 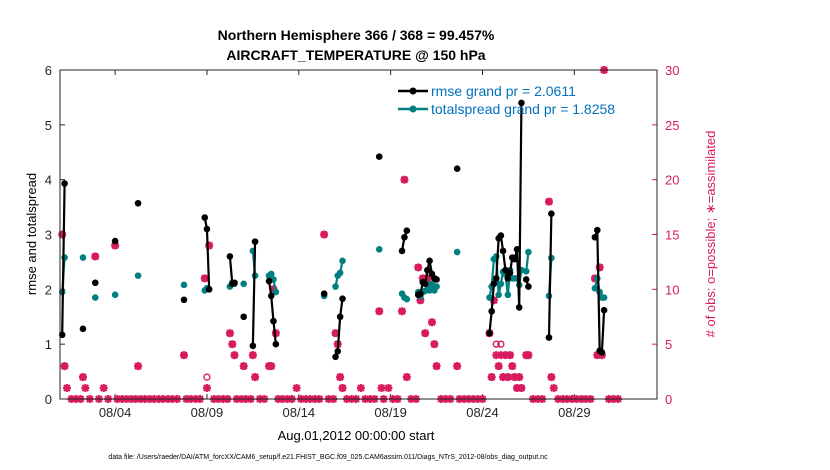 What do you see at coordinates (48, 289) in the screenshot?
I see `y-tick-label: 2` at bounding box center [48, 289].